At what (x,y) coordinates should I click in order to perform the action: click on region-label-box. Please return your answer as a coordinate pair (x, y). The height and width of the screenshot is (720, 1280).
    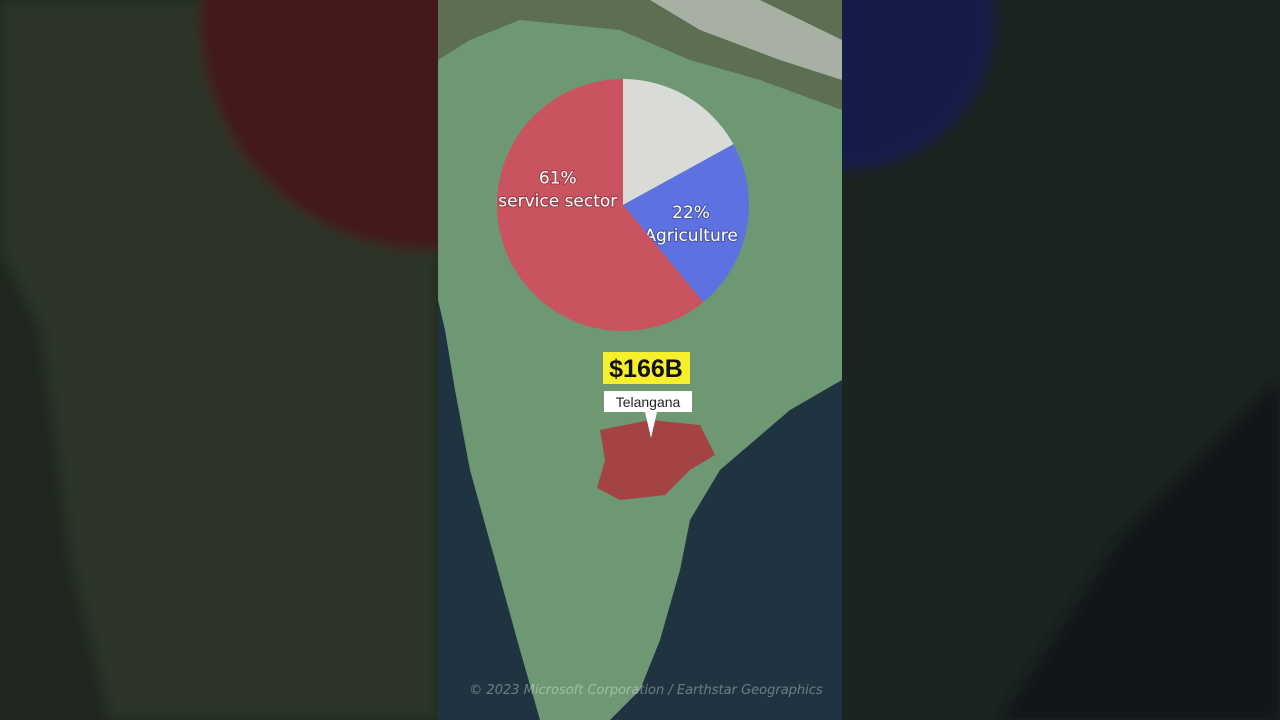
    Looking at the image, I should click on (648, 401).